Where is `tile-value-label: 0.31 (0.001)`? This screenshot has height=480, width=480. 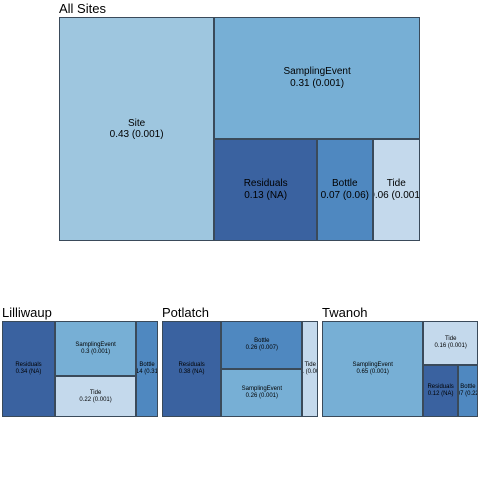
tile-value-label: 0.31 (0.001) is located at coordinates (317, 83).